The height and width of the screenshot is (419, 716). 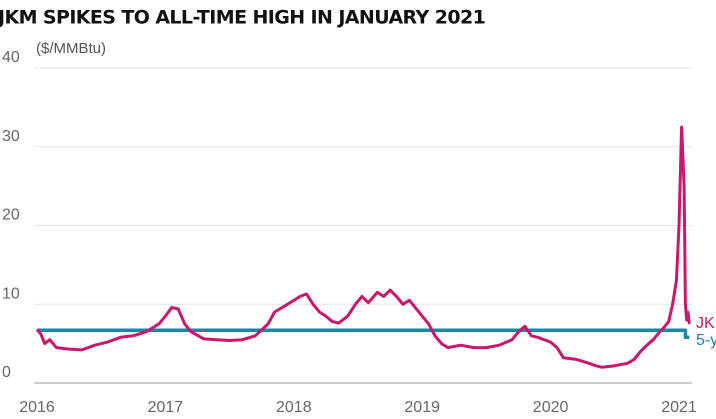 I want to click on y-tick-label: 40, so click(x=11, y=57).